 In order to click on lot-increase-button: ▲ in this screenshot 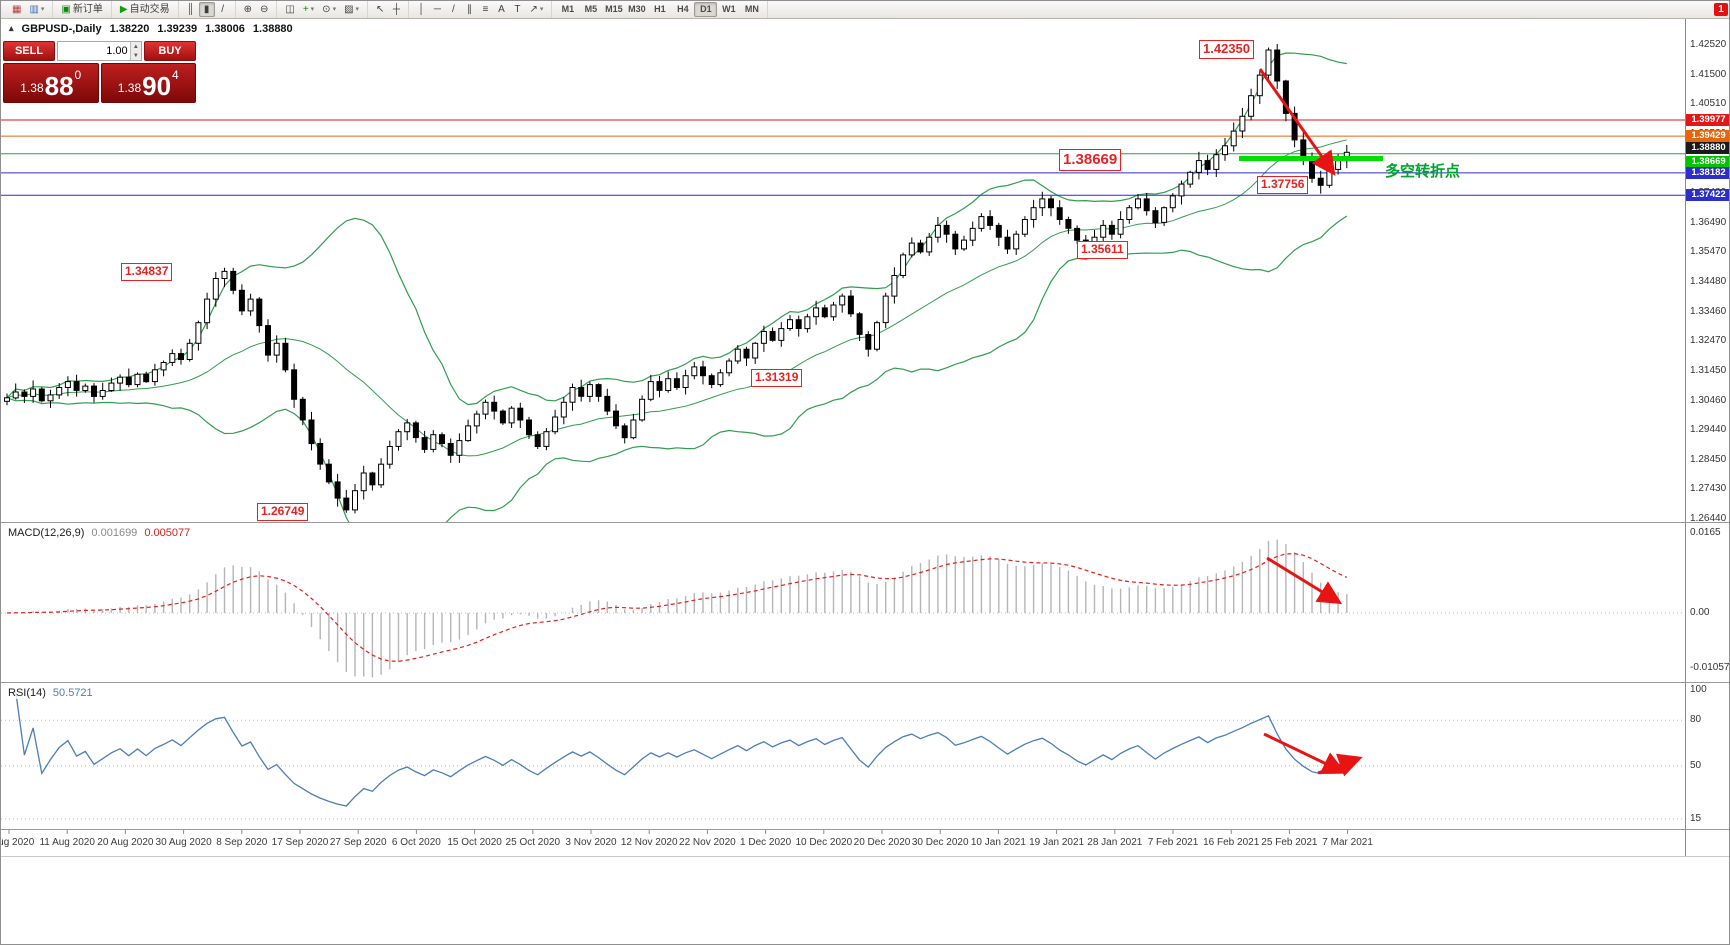, I will do `click(135, 46)`.